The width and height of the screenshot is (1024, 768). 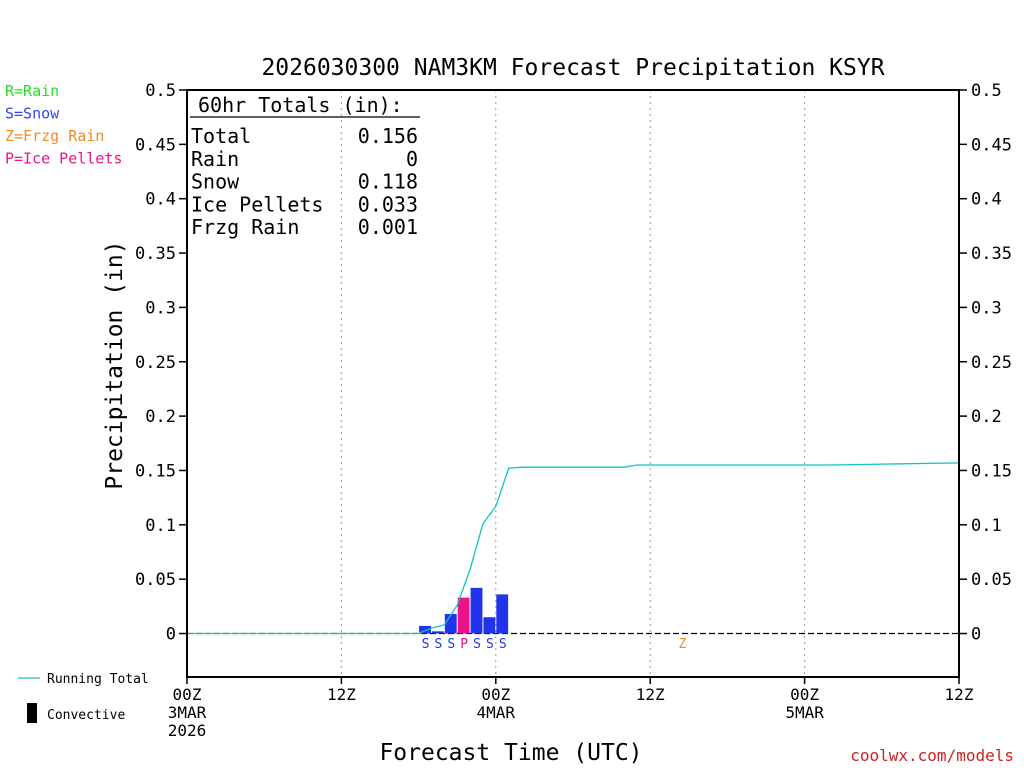 What do you see at coordinates (388, 204) in the screenshot?
I see `totals-row-value: 0.033` at bounding box center [388, 204].